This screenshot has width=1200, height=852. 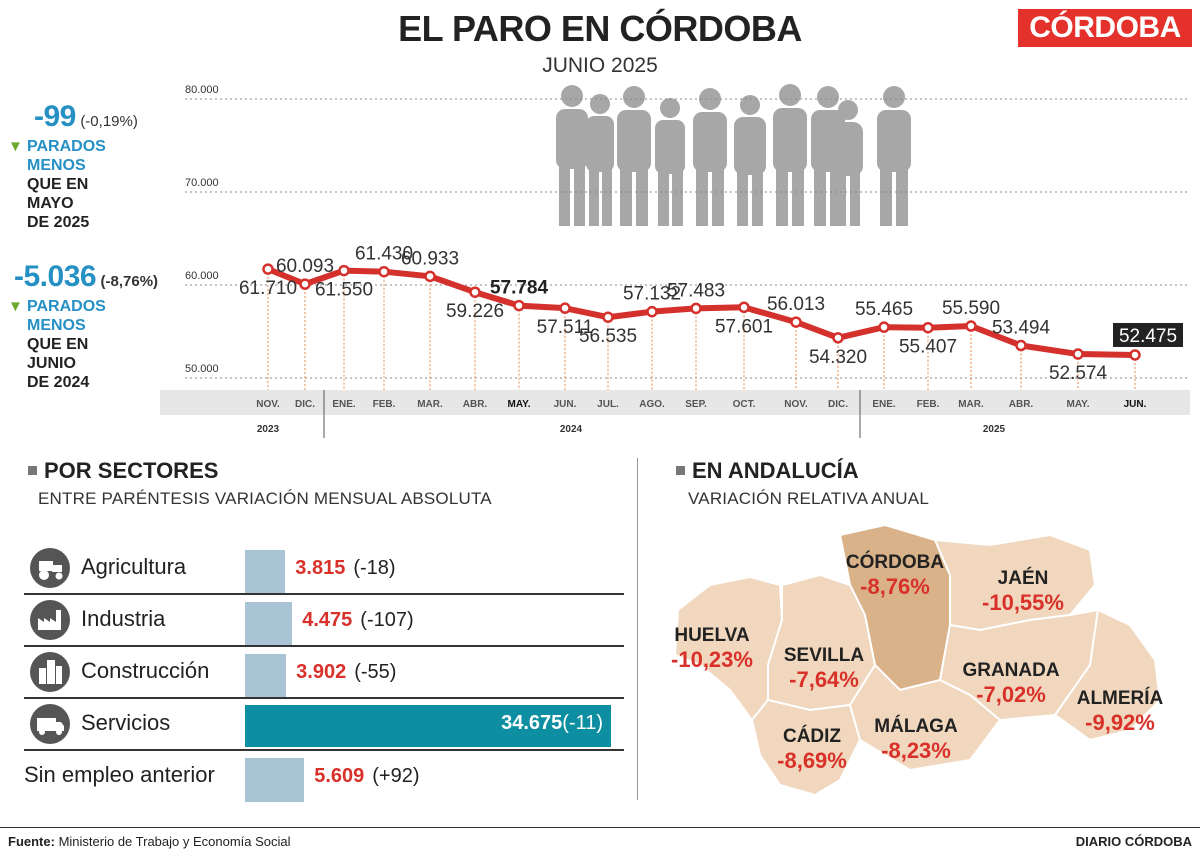 I want to click on province-cadiz: CÁDIZ -8,69%, so click(x=812, y=749).